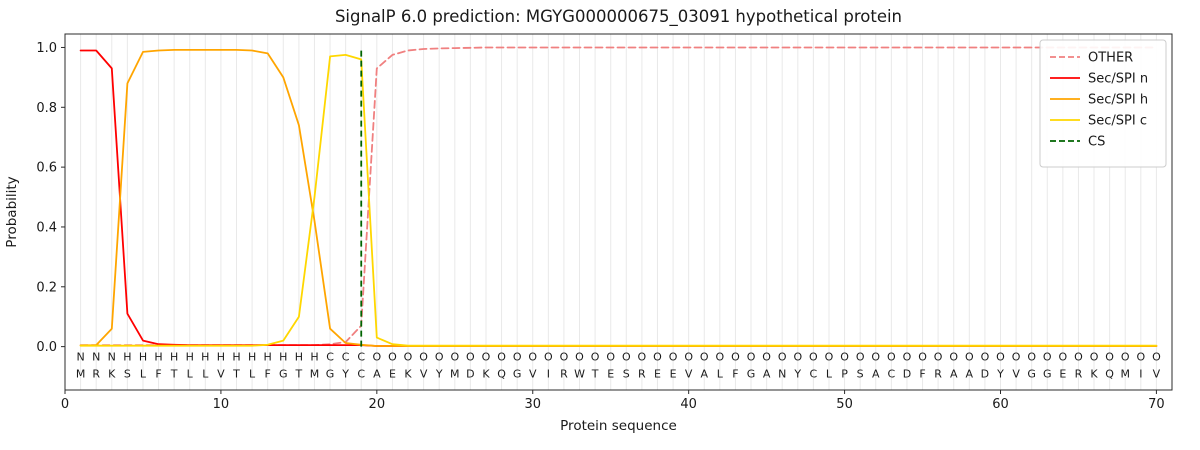 The height and width of the screenshot is (450, 1200). Describe the element at coordinates (46, 108) in the screenshot. I see `svg-text: 0.8` at that location.